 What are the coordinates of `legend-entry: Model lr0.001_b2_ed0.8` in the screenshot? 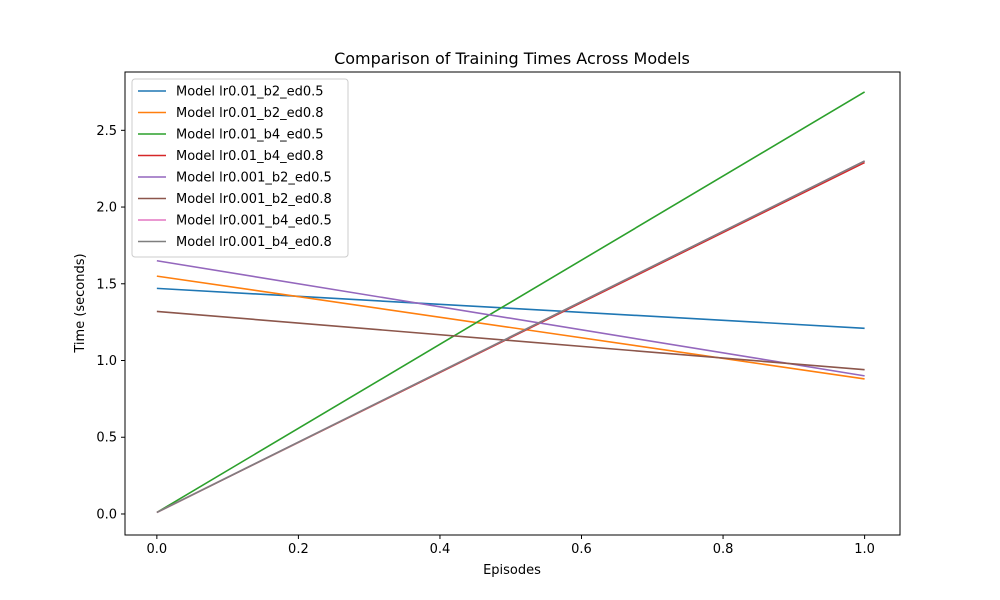 It's located at (254, 199).